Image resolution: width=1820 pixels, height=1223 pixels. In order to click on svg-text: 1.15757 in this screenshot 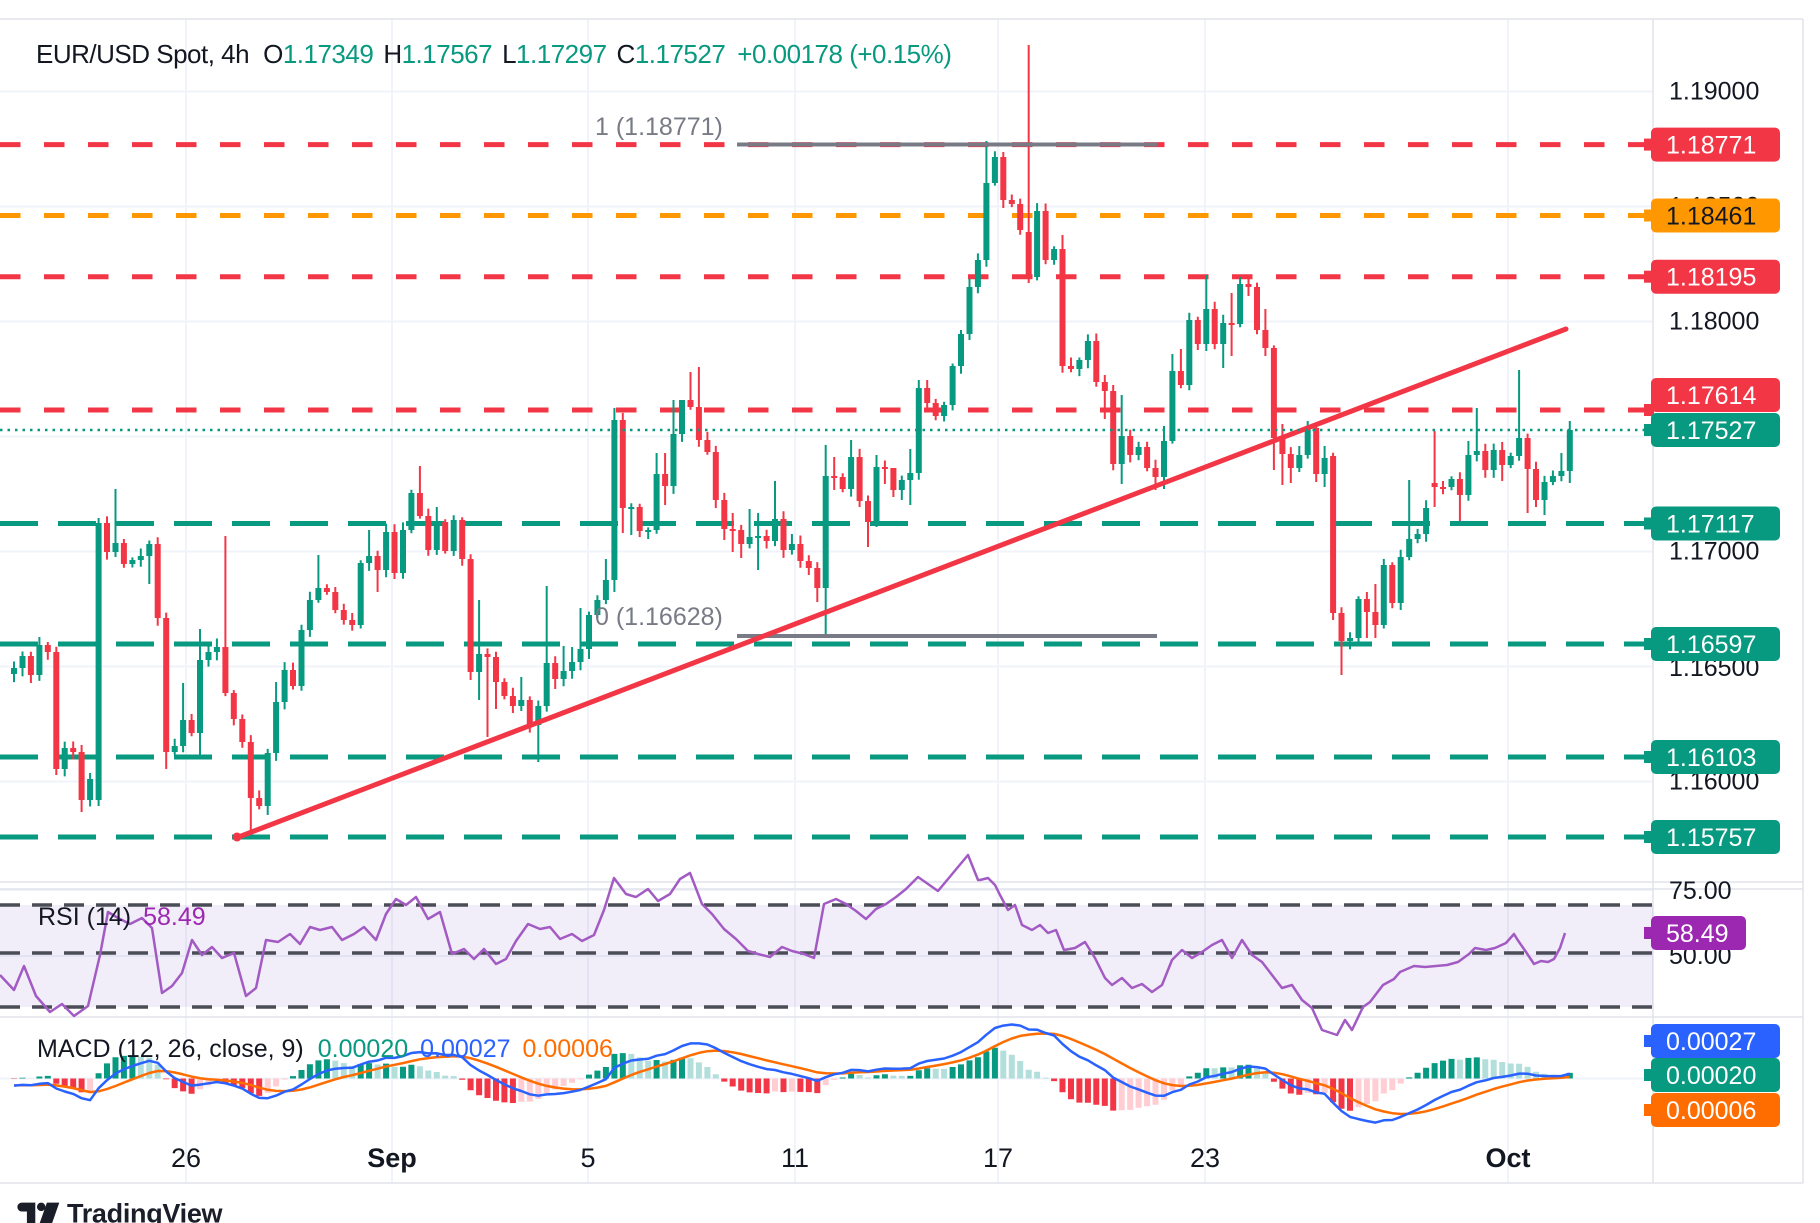, I will do `click(1711, 838)`.